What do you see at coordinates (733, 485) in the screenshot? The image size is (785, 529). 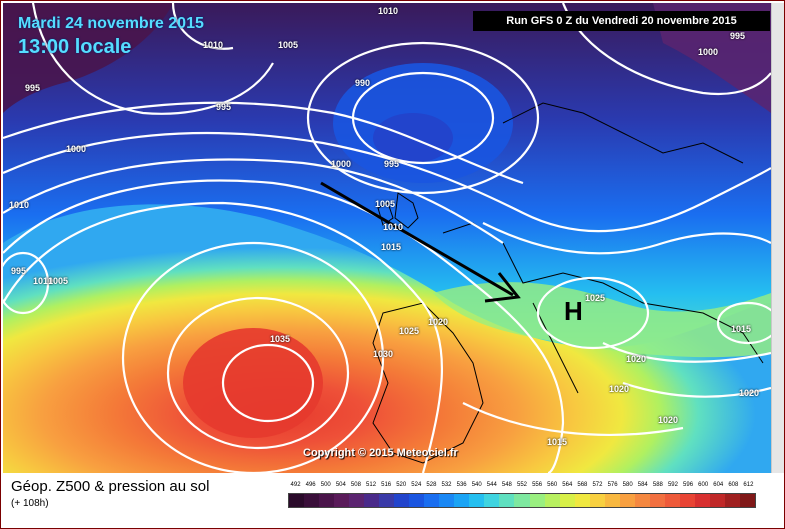 I see `scale-tick-label: 608` at bounding box center [733, 485].